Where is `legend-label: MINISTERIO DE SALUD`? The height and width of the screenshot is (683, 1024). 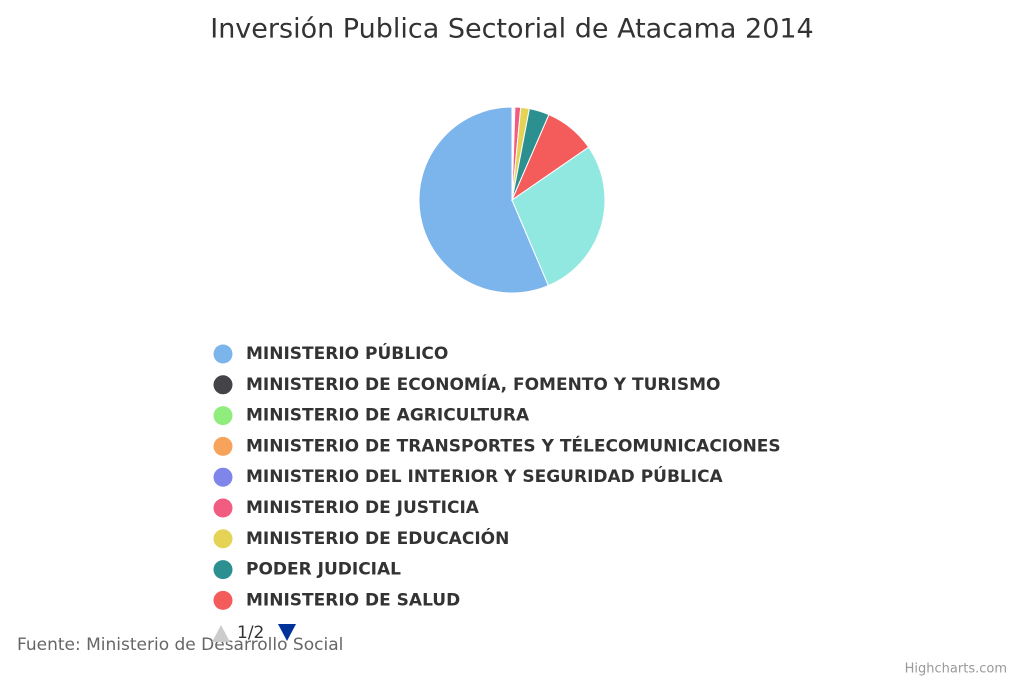 legend-label: MINISTERIO DE SALUD is located at coordinates (353, 600).